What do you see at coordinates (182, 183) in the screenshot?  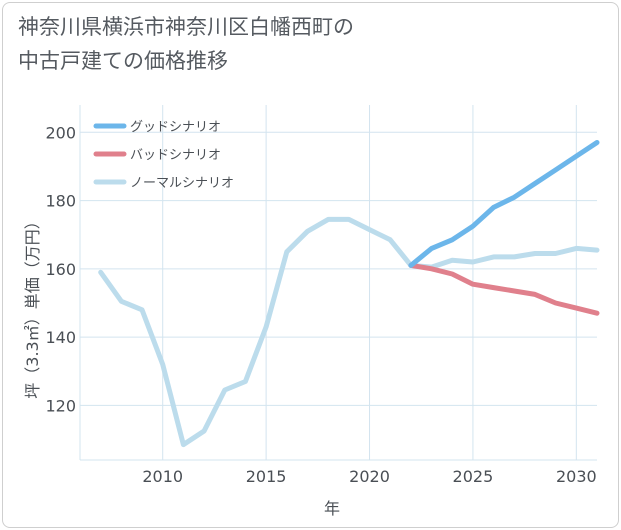 I see `legend-normal-scenario-label: ノーマルシナリオ` at bounding box center [182, 183].